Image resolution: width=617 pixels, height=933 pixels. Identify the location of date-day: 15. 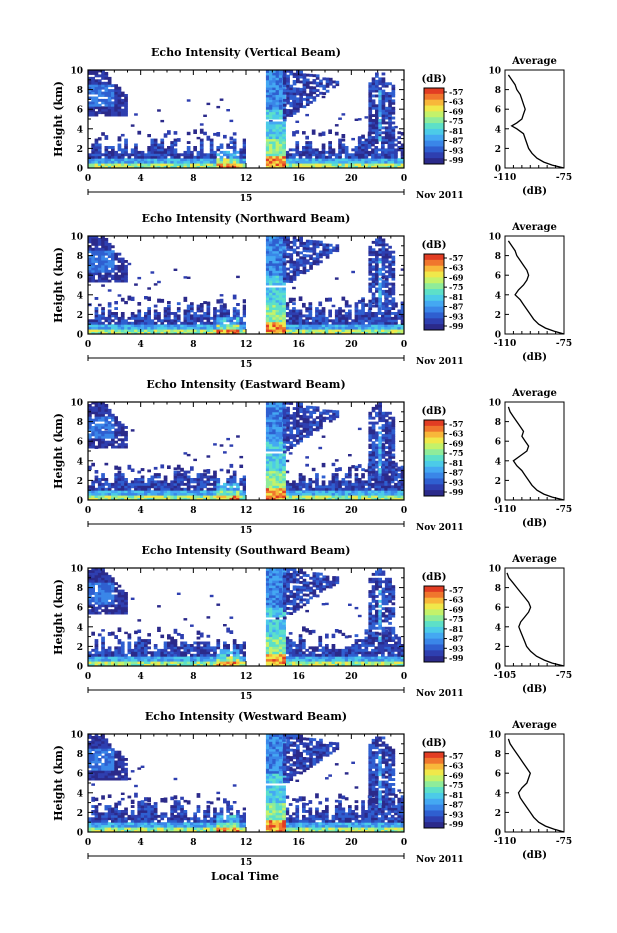
(246, 365).